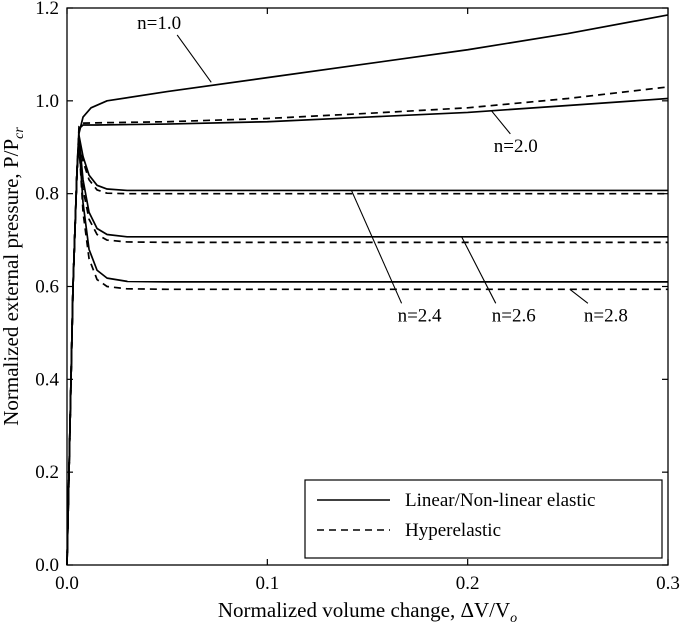 The height and width of the screenshot is (627, 685). What do you see at coordinates (47, 287) in the screenshot?
I see `y-tick-label: 0.6` at bounding box center [47, 287].